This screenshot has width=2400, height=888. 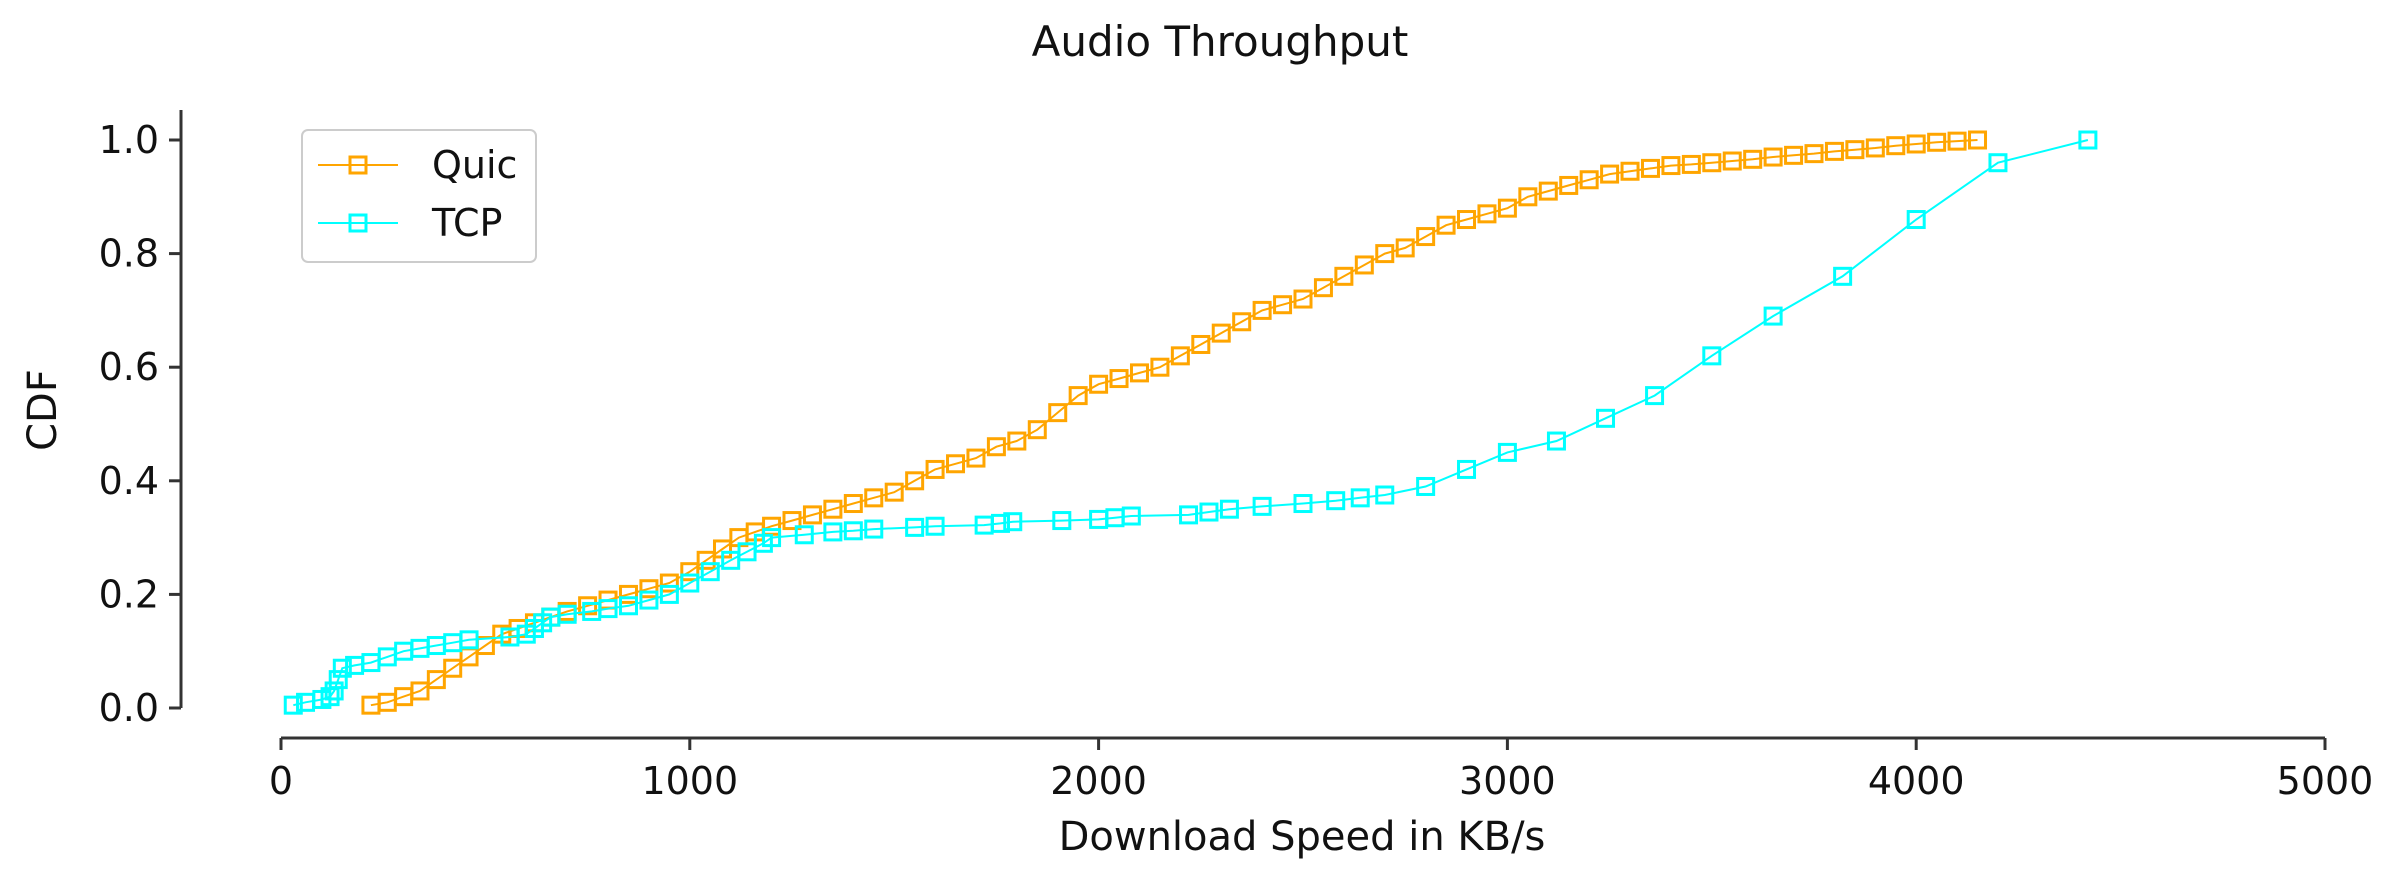 I want to click on x-tick-label: 0, so click(x=281, y=781).